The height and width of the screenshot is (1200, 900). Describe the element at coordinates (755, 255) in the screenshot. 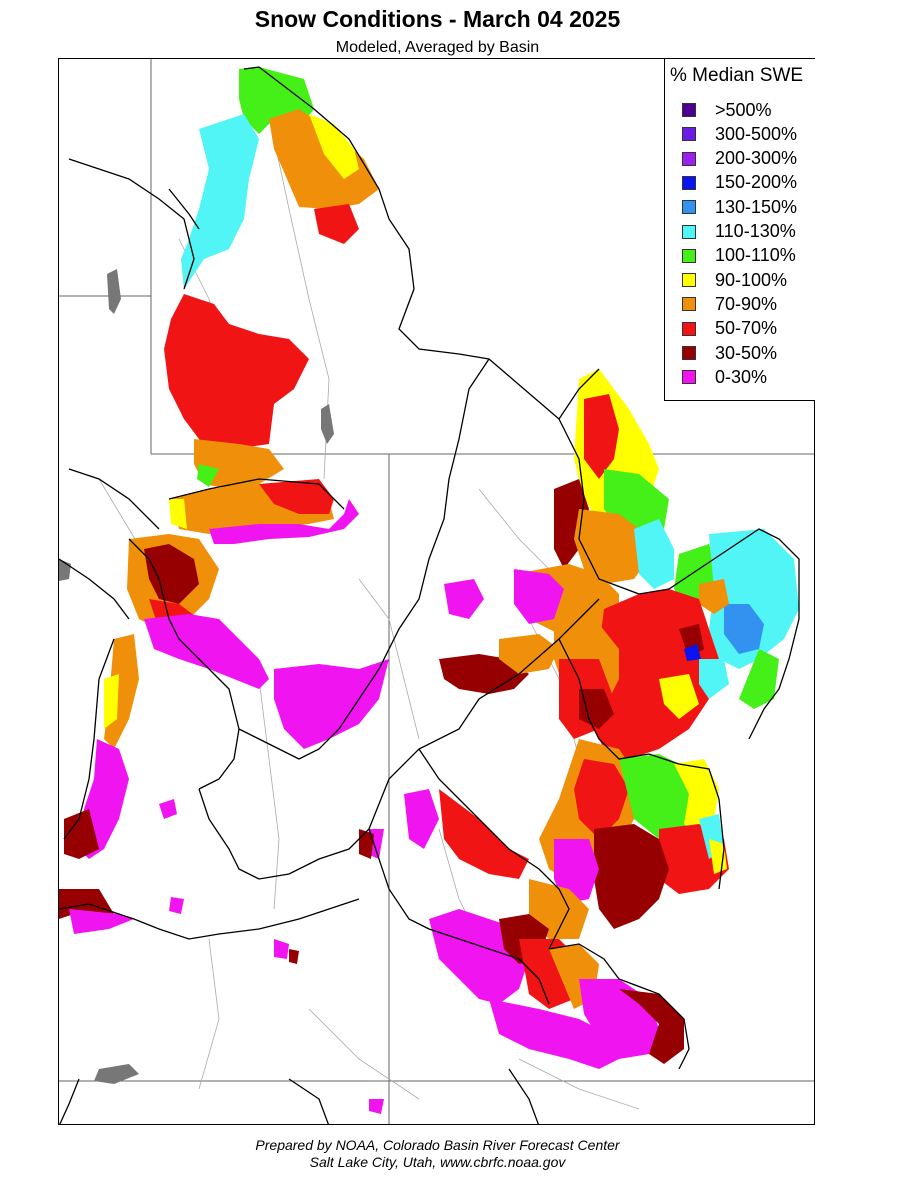

I see `legend-label: 100-110%` at that location.